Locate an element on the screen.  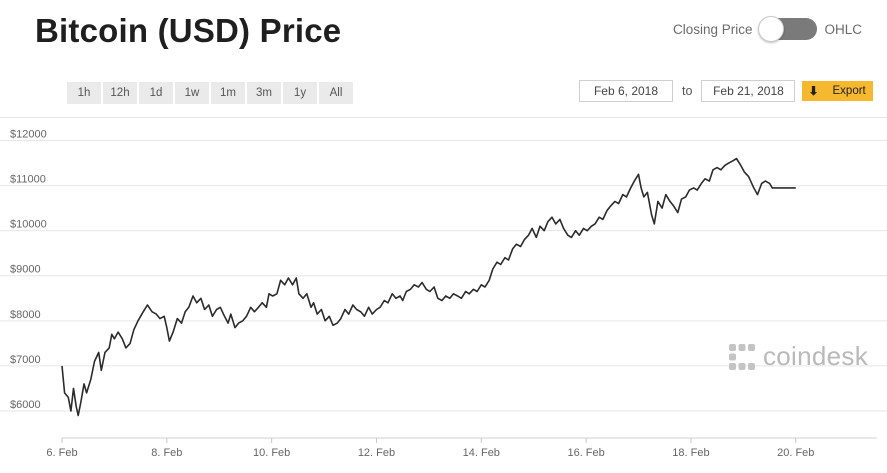
range-button-1y: 1y is located at coordinates (300, 93).